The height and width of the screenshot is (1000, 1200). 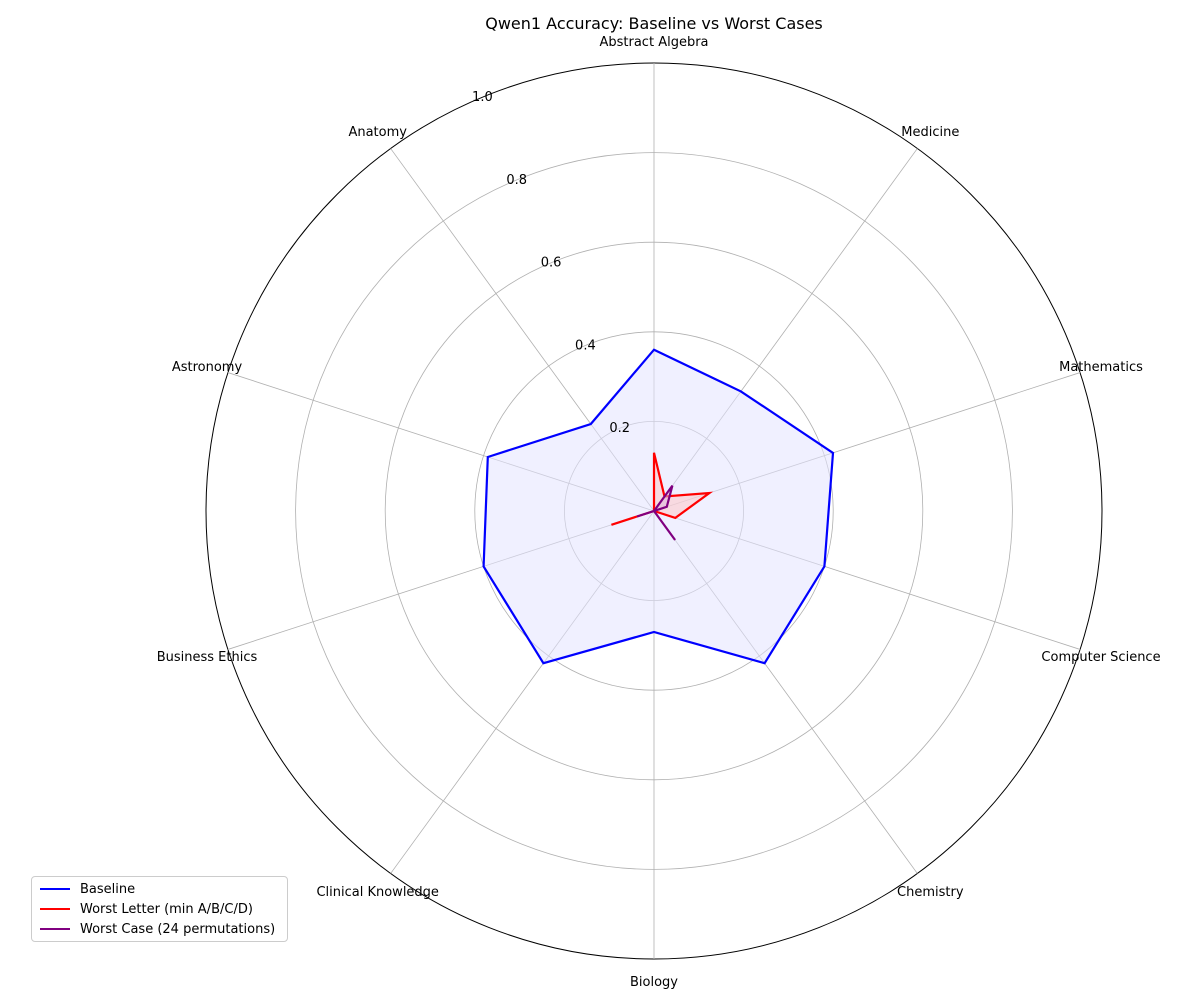 I want to click on category-label: Business Ethics, so click(x=207, y=657).